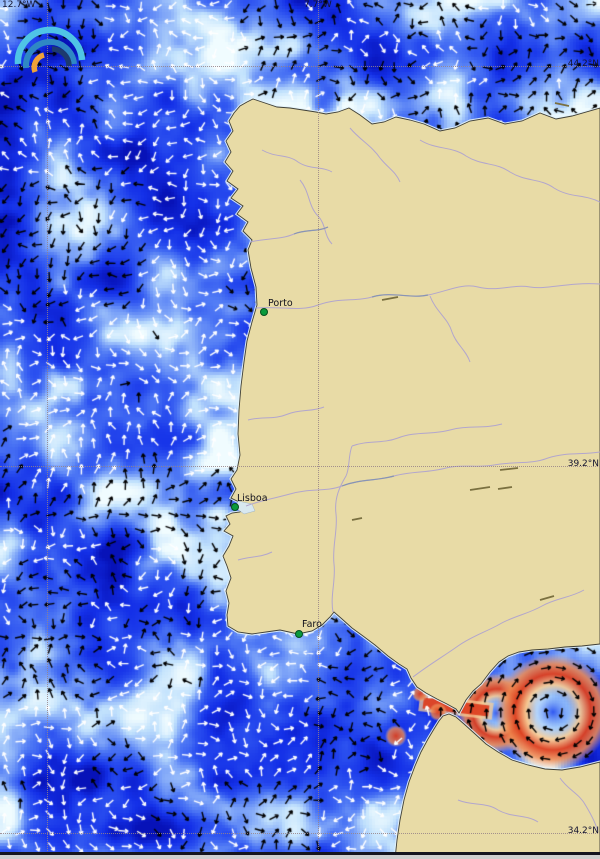  What do you see at coordinates (583, 831) in the screenshot?
I see `parallel-label: 34.2°N` at bounding box center [583, 831].